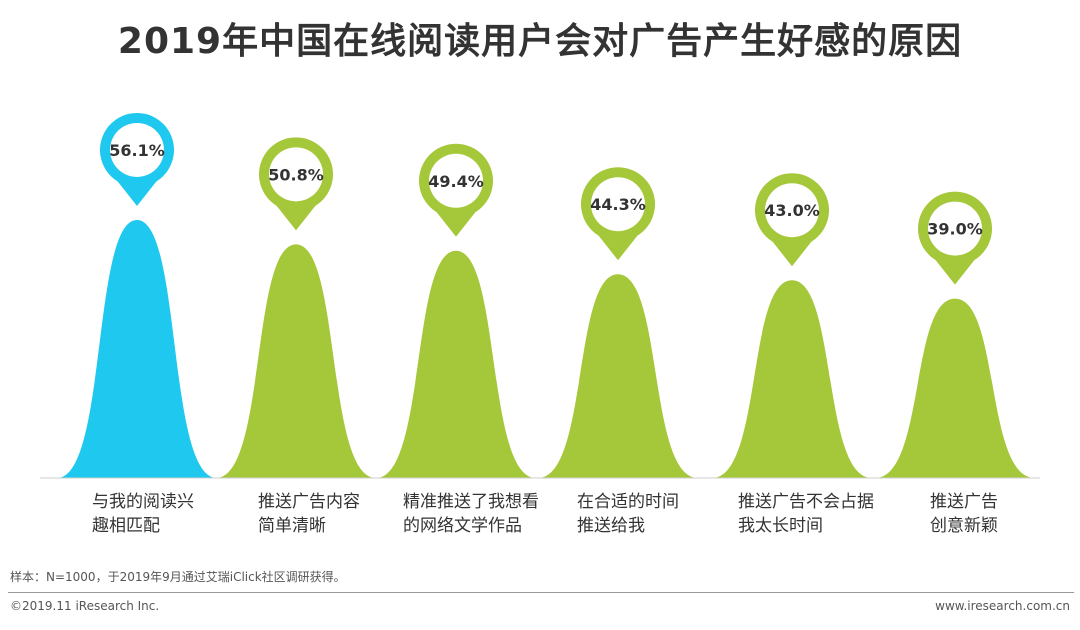 The width and height of the screenshot is (1080, 630). What do you see at coordinates (541, 592) in the screenshot?
I see `footer-divider` at bounding box center [541, 592].